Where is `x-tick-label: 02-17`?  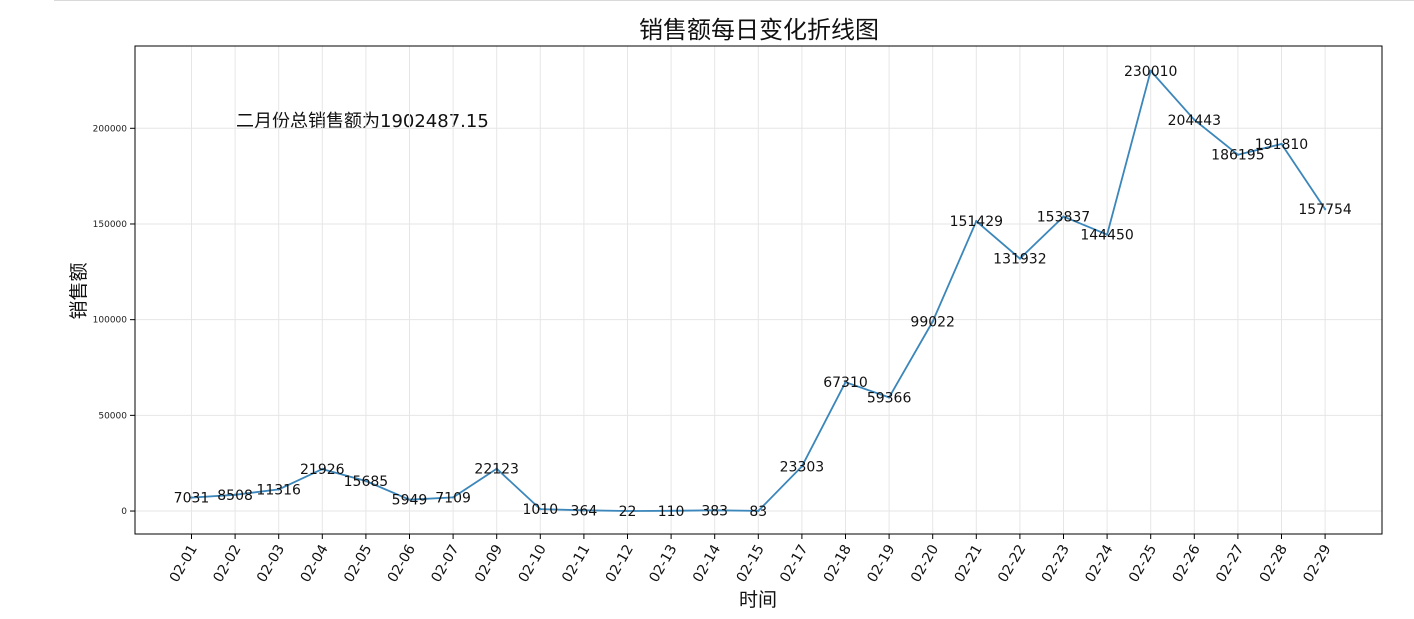 x-tick-label: 02-17 is located at coordinates (794, 563).